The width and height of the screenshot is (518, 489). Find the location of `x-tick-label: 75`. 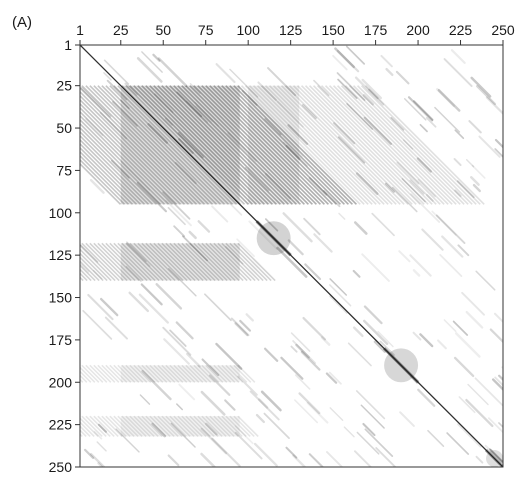

x-tick-label: 75 is located at coordinates (206, 30).